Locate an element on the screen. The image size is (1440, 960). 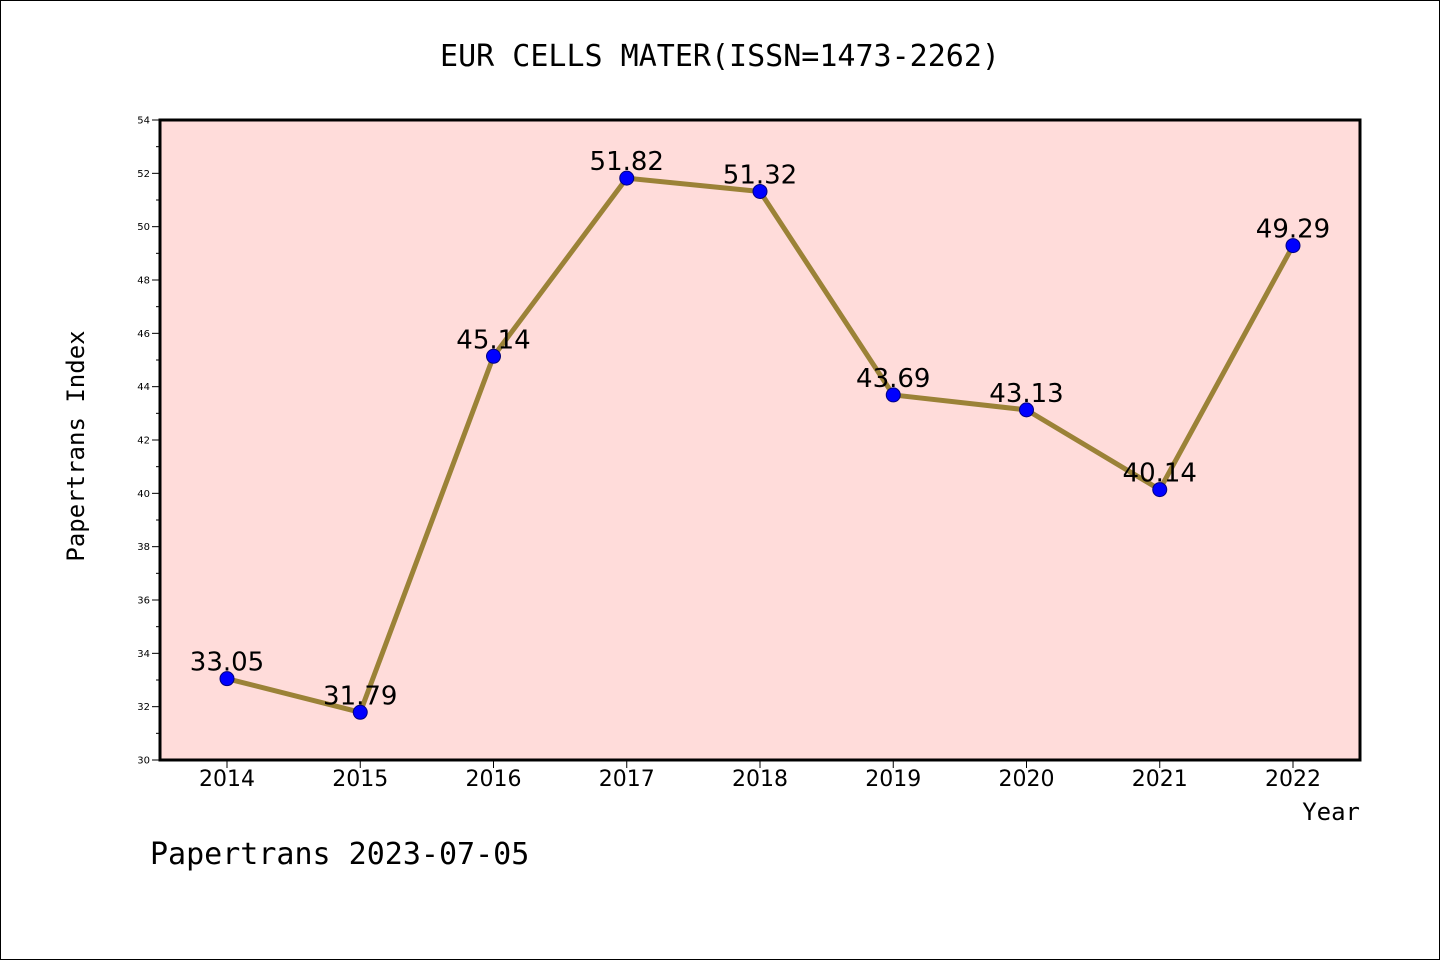
y-axis: 30 32 34 36 38 40 42 44 46 48 50 52 54 is located at coordinates (148, 441).